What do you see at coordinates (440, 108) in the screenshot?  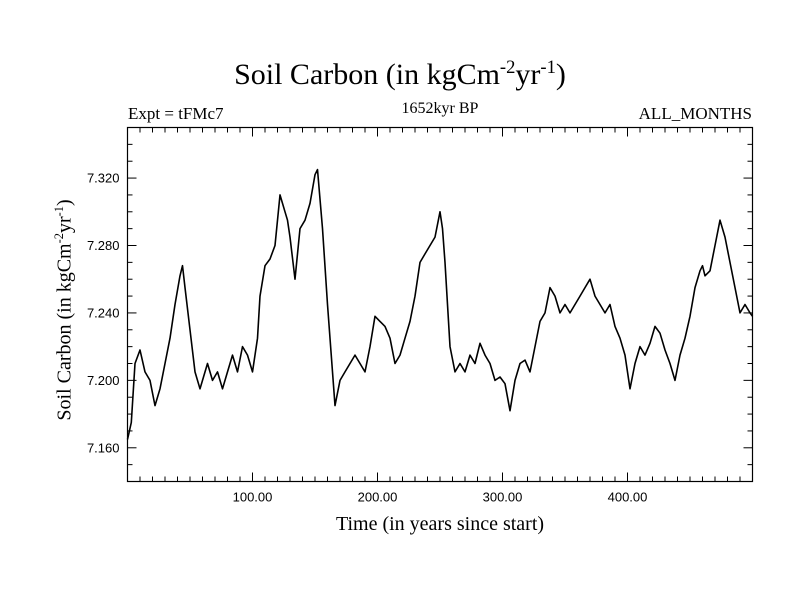 I see `subtitle-period: 1652kyr BP` at bounding box center [440, 108].